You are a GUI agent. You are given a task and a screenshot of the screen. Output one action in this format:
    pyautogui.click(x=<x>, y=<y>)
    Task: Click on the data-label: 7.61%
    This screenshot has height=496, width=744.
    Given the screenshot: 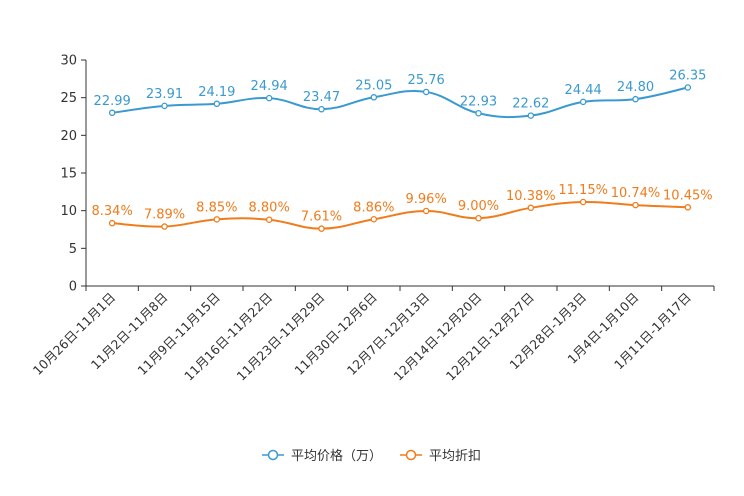 What is the action you would take?
    pyautogui.click(x=321, y=217)
    